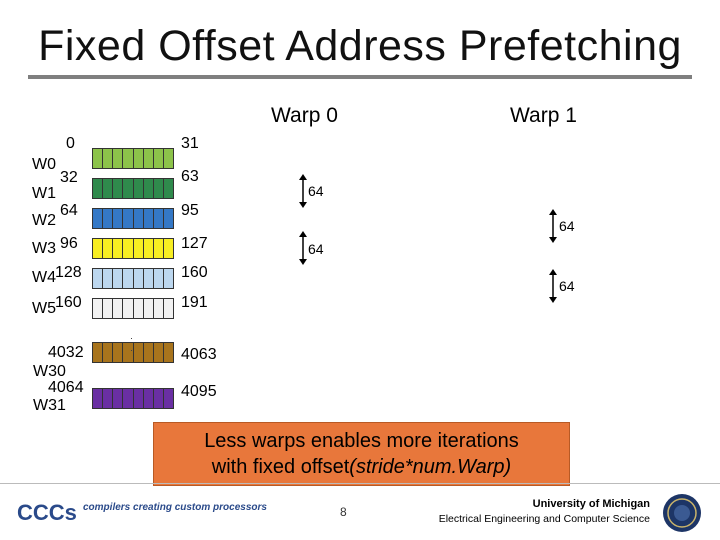  What do you see at coordinates (190, 210) in the screenshot?
I see `row-w2-end: 95` at bounding box center [190, 210].